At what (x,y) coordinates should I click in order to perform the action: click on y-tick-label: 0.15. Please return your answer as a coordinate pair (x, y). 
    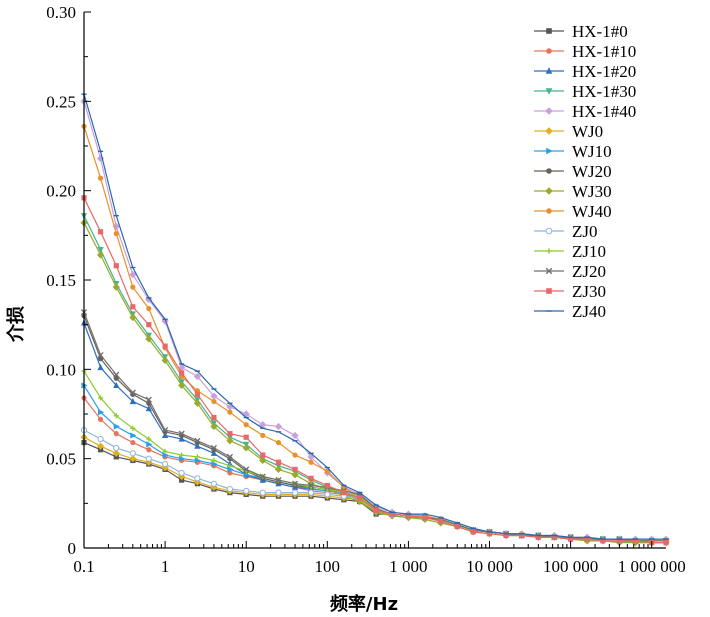
    Looking at the image, I should click on (61, 280).